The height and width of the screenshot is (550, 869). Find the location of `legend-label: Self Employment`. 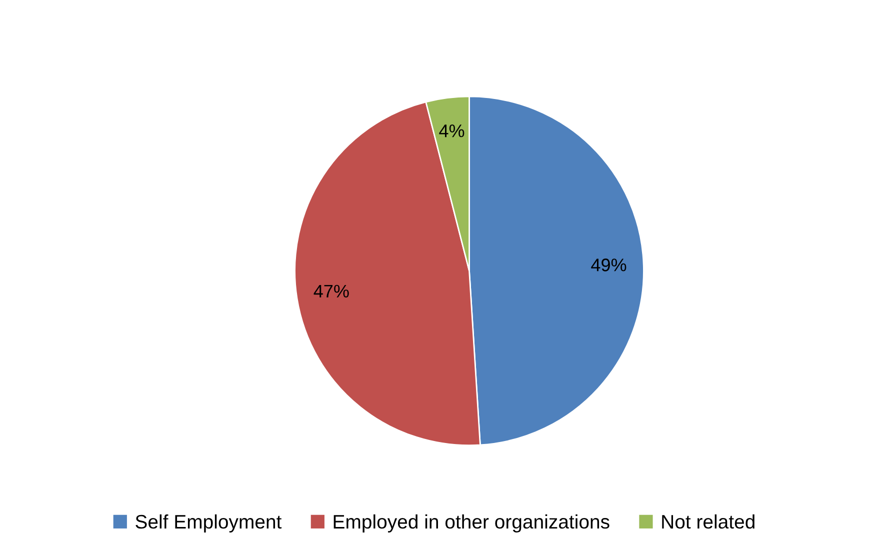

legend-label: Self Employment is located at coordinates (209, 523).